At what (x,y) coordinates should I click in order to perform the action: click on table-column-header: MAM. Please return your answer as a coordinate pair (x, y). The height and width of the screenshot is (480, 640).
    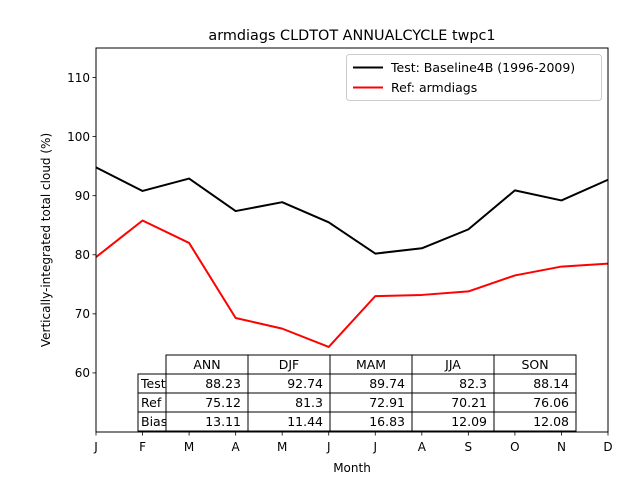
    Looking at the image, I should click on (371, 364).